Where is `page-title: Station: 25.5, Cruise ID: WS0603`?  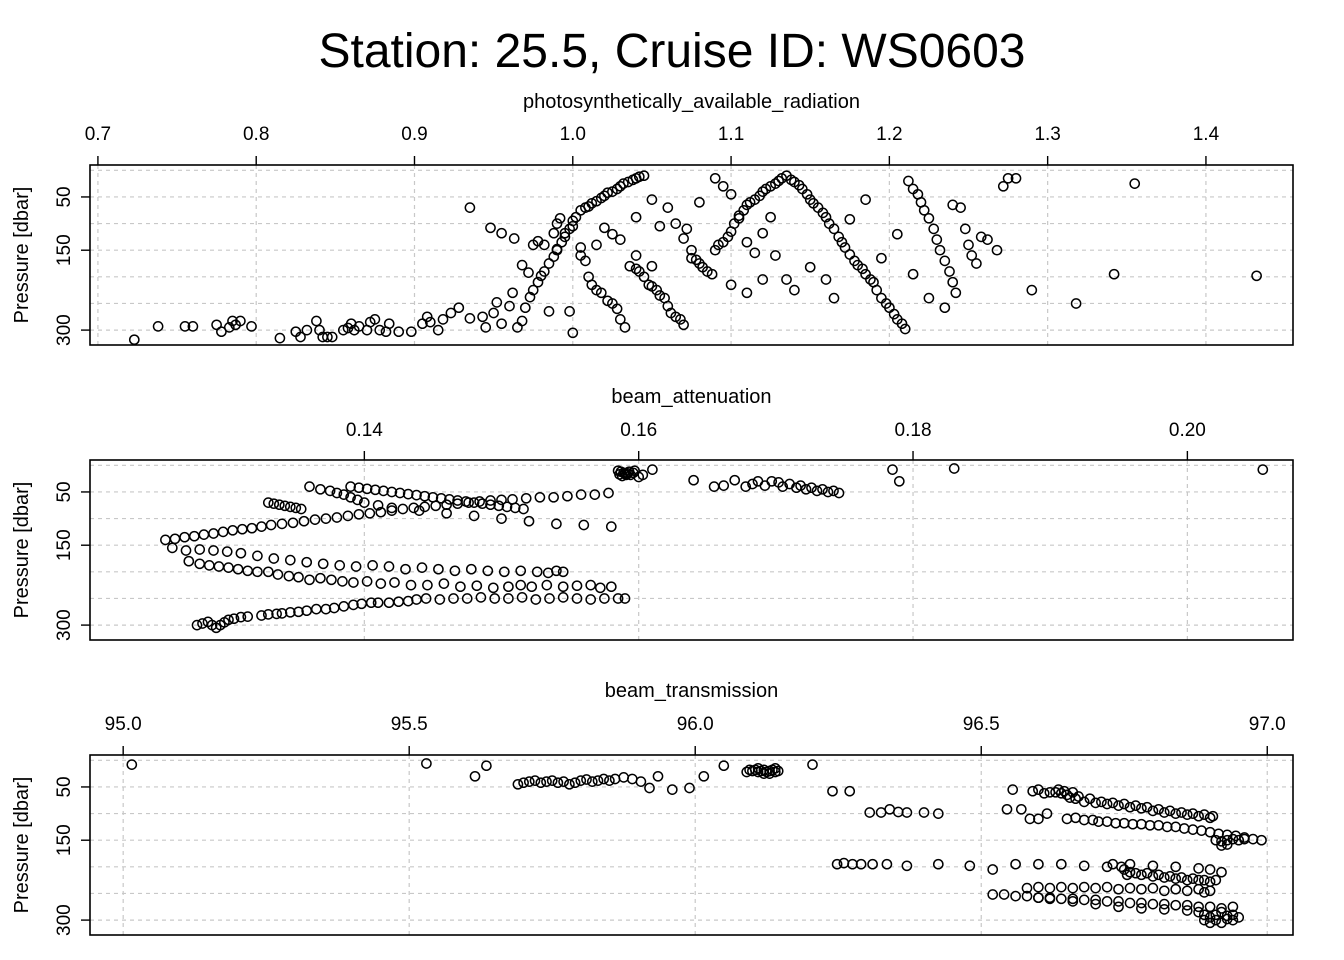 page-title: Station: 25.5, Cruise ID: WS0603 is located at coordinates (672, 51).